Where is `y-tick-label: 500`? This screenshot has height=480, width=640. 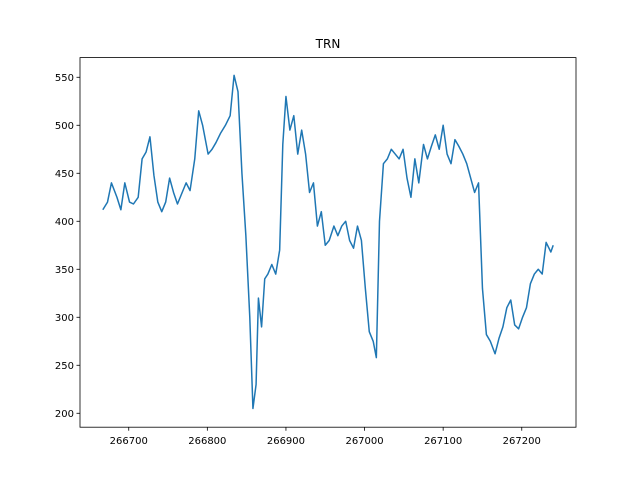
y-tick-label: 500 is located at coordinates (64, 126).